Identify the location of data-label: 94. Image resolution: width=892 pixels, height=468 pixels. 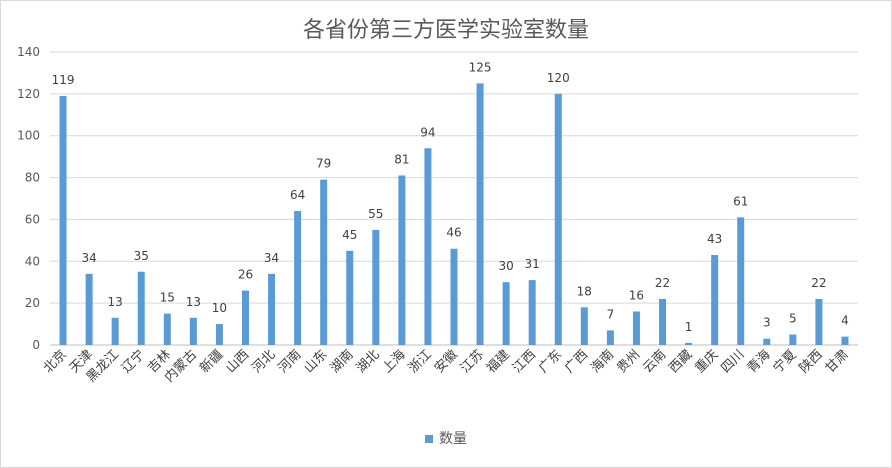
(427, 132).